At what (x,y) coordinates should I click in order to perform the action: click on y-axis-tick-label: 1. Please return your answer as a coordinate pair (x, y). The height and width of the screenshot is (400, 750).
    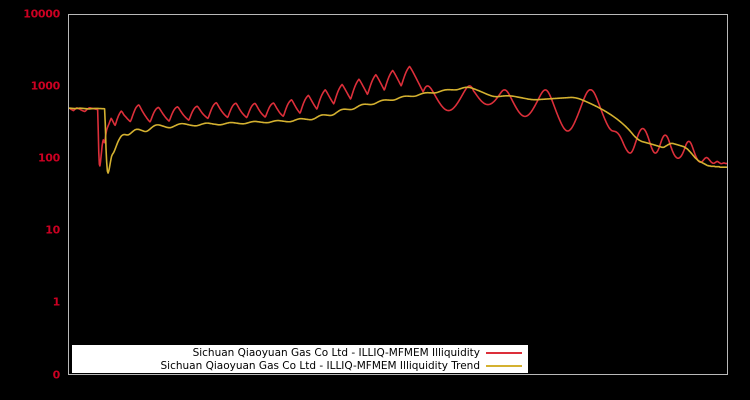
    Looking at the image, I should click on (56, 302).